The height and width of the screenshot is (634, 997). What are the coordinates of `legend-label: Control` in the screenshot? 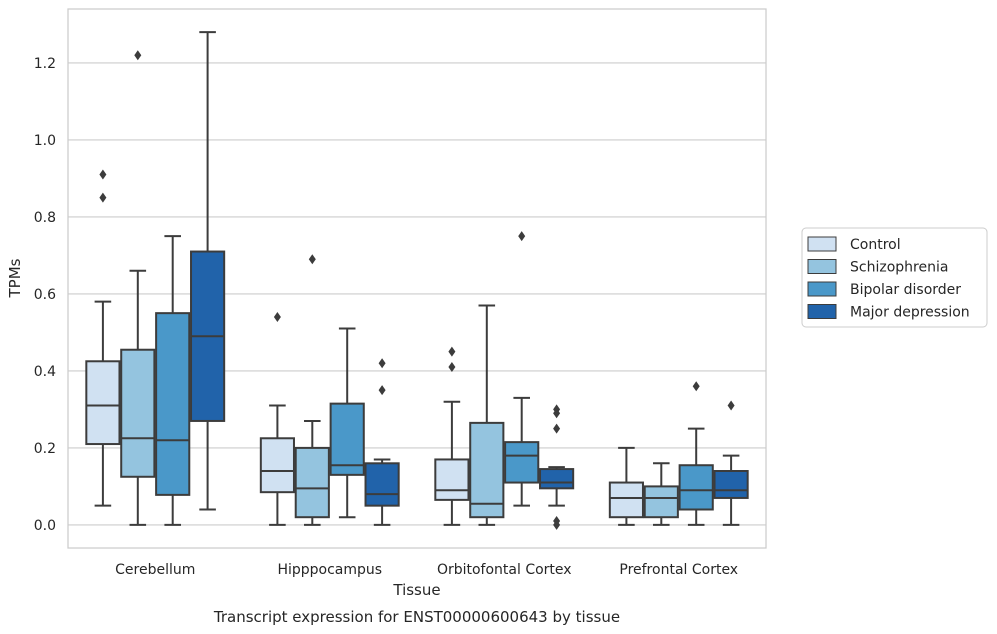 It's located at (875, 245).